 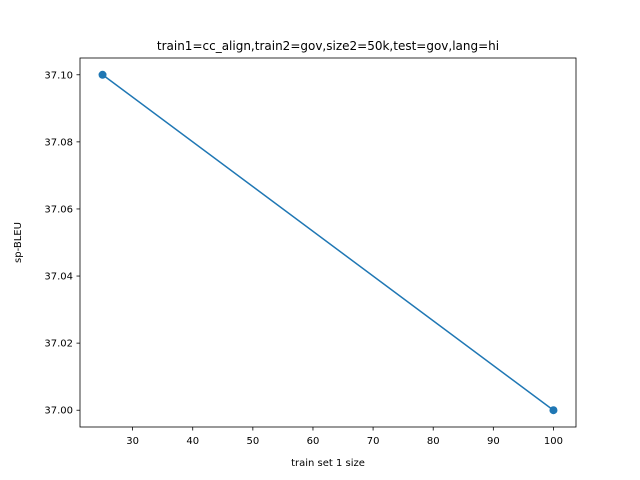 What do you see at coordinates (373, 441) in the screenshot?
I see `x-tick-label: 70` at bounding box center [373, 441].